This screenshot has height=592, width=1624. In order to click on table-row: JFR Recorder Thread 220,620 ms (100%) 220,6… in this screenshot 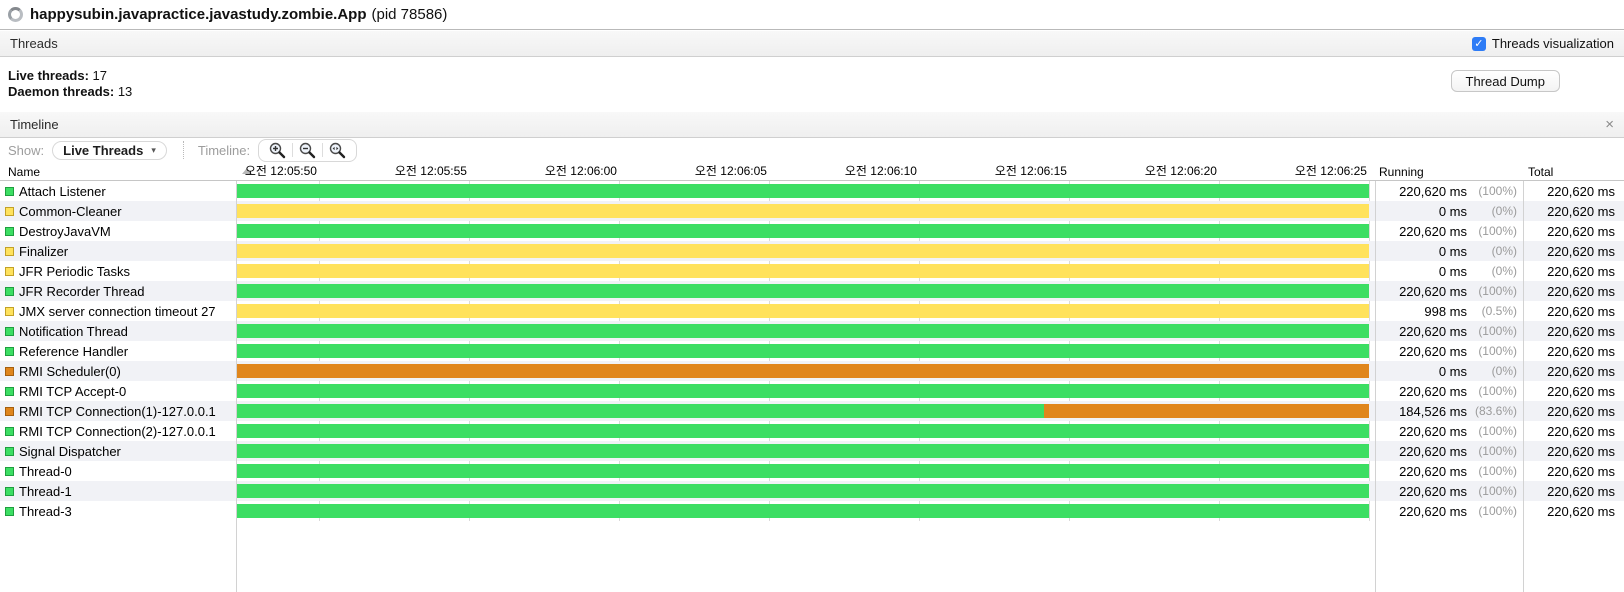, I will do `click(812, 291)`.